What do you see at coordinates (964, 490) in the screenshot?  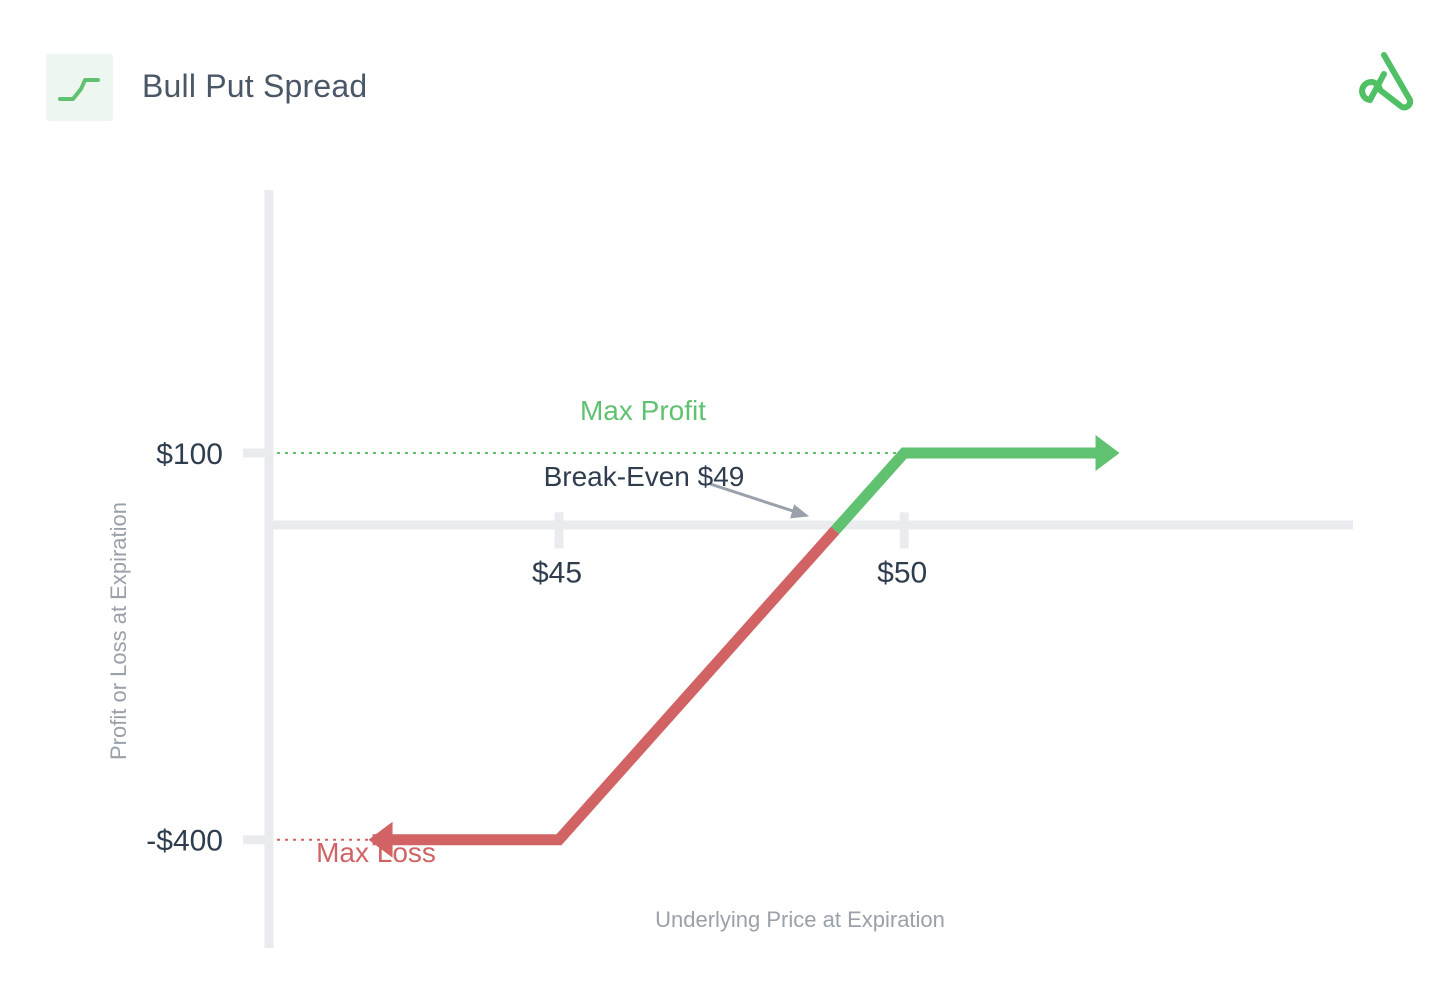 I see `profit-line` at bounding box center [964, 490].